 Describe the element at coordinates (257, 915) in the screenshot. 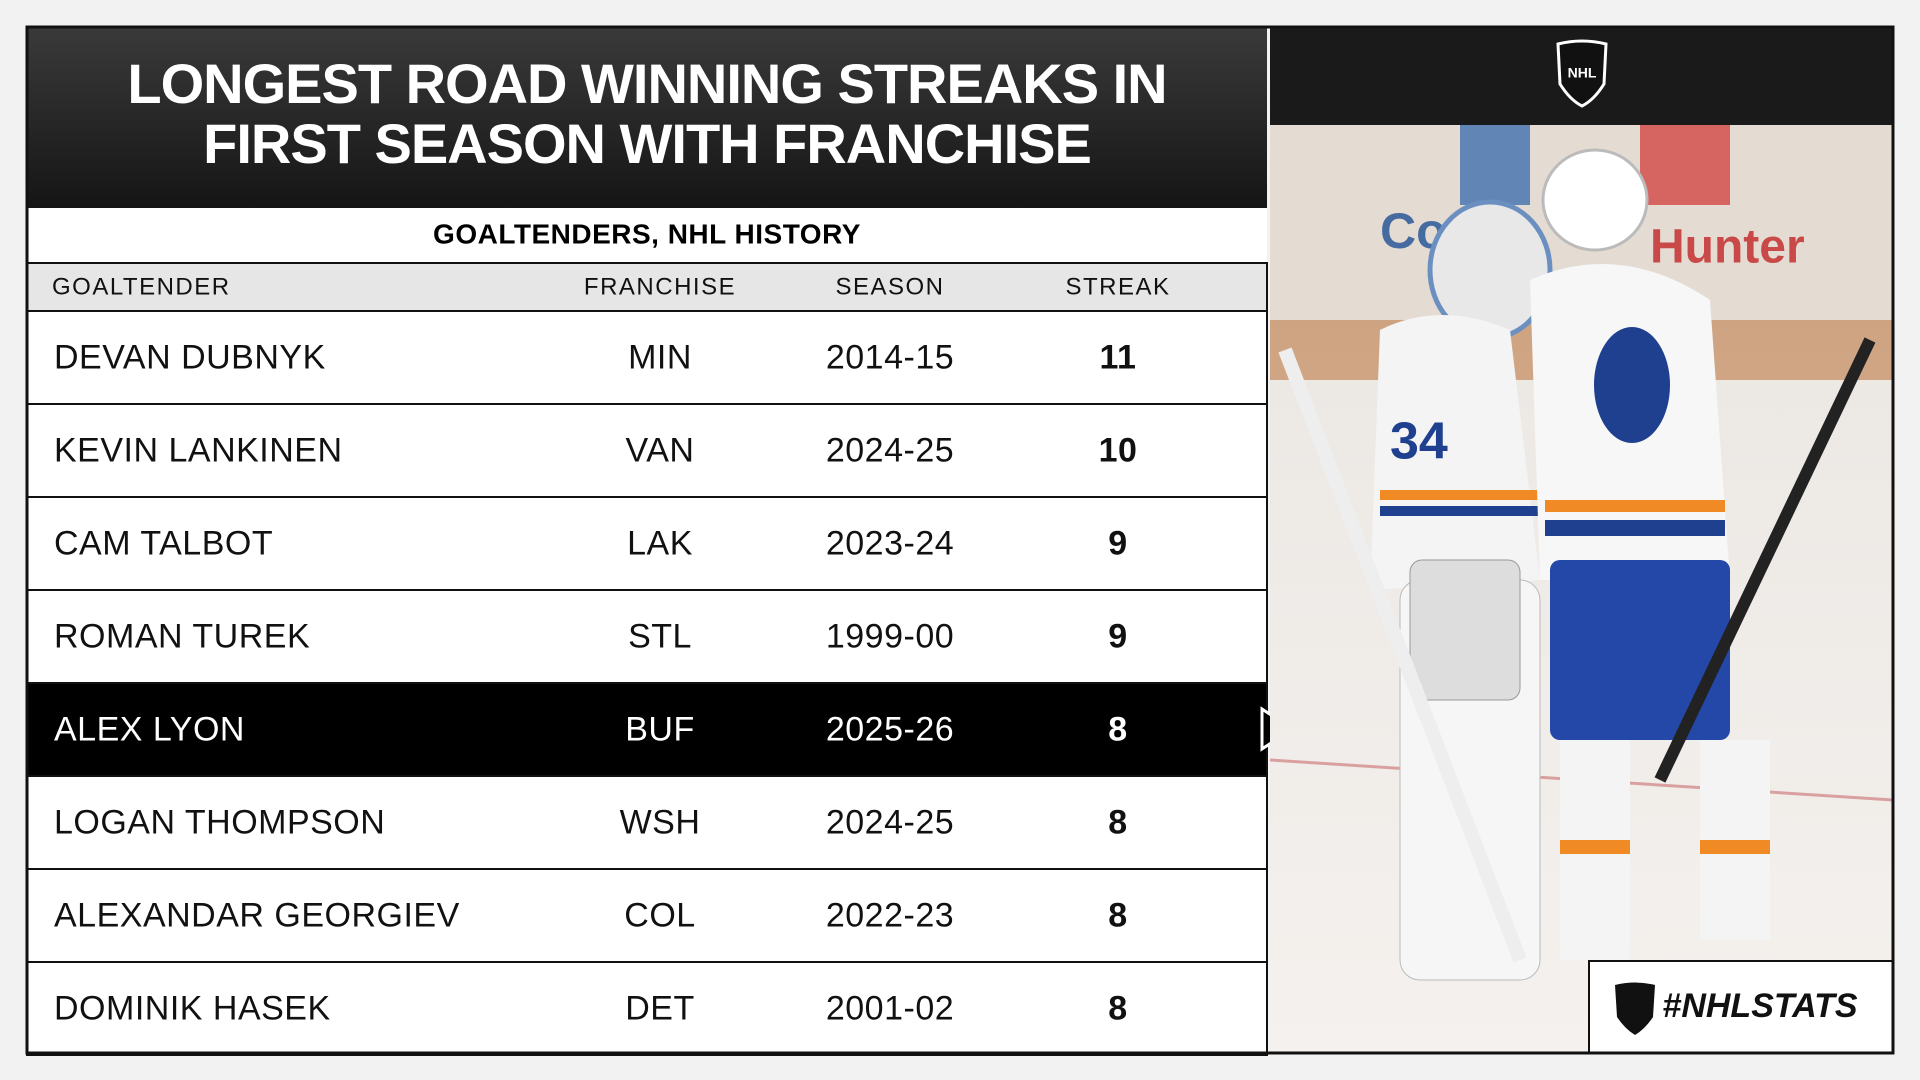

I see `cell: ALEXANDAR GEORGIEV` at that location.